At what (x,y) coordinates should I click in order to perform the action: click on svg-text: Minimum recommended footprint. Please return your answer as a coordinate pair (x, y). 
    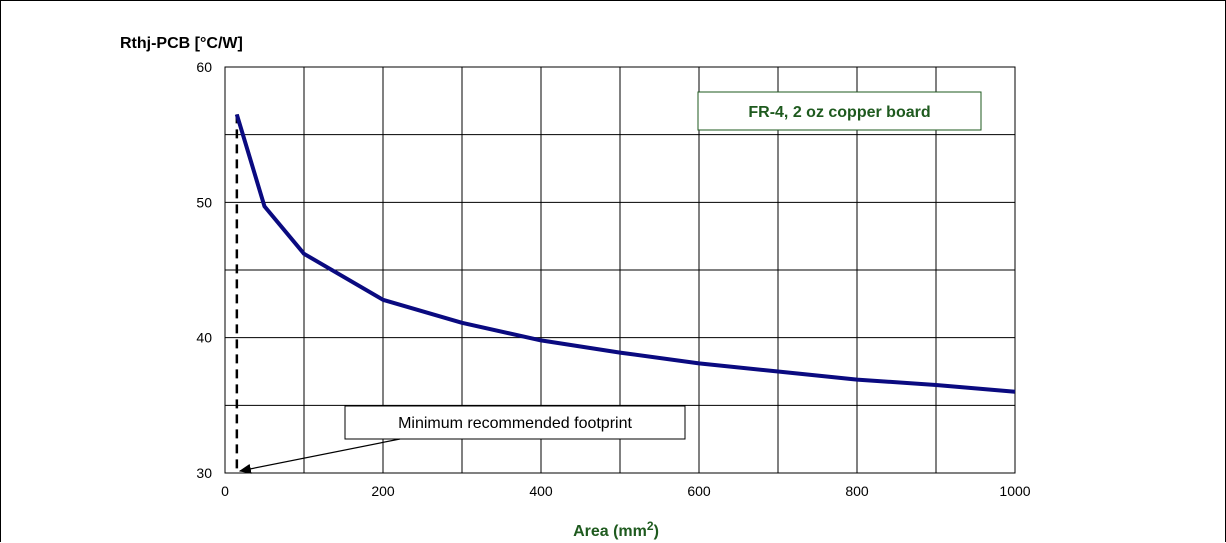
    Looking at the image, I should click on (515, 423).